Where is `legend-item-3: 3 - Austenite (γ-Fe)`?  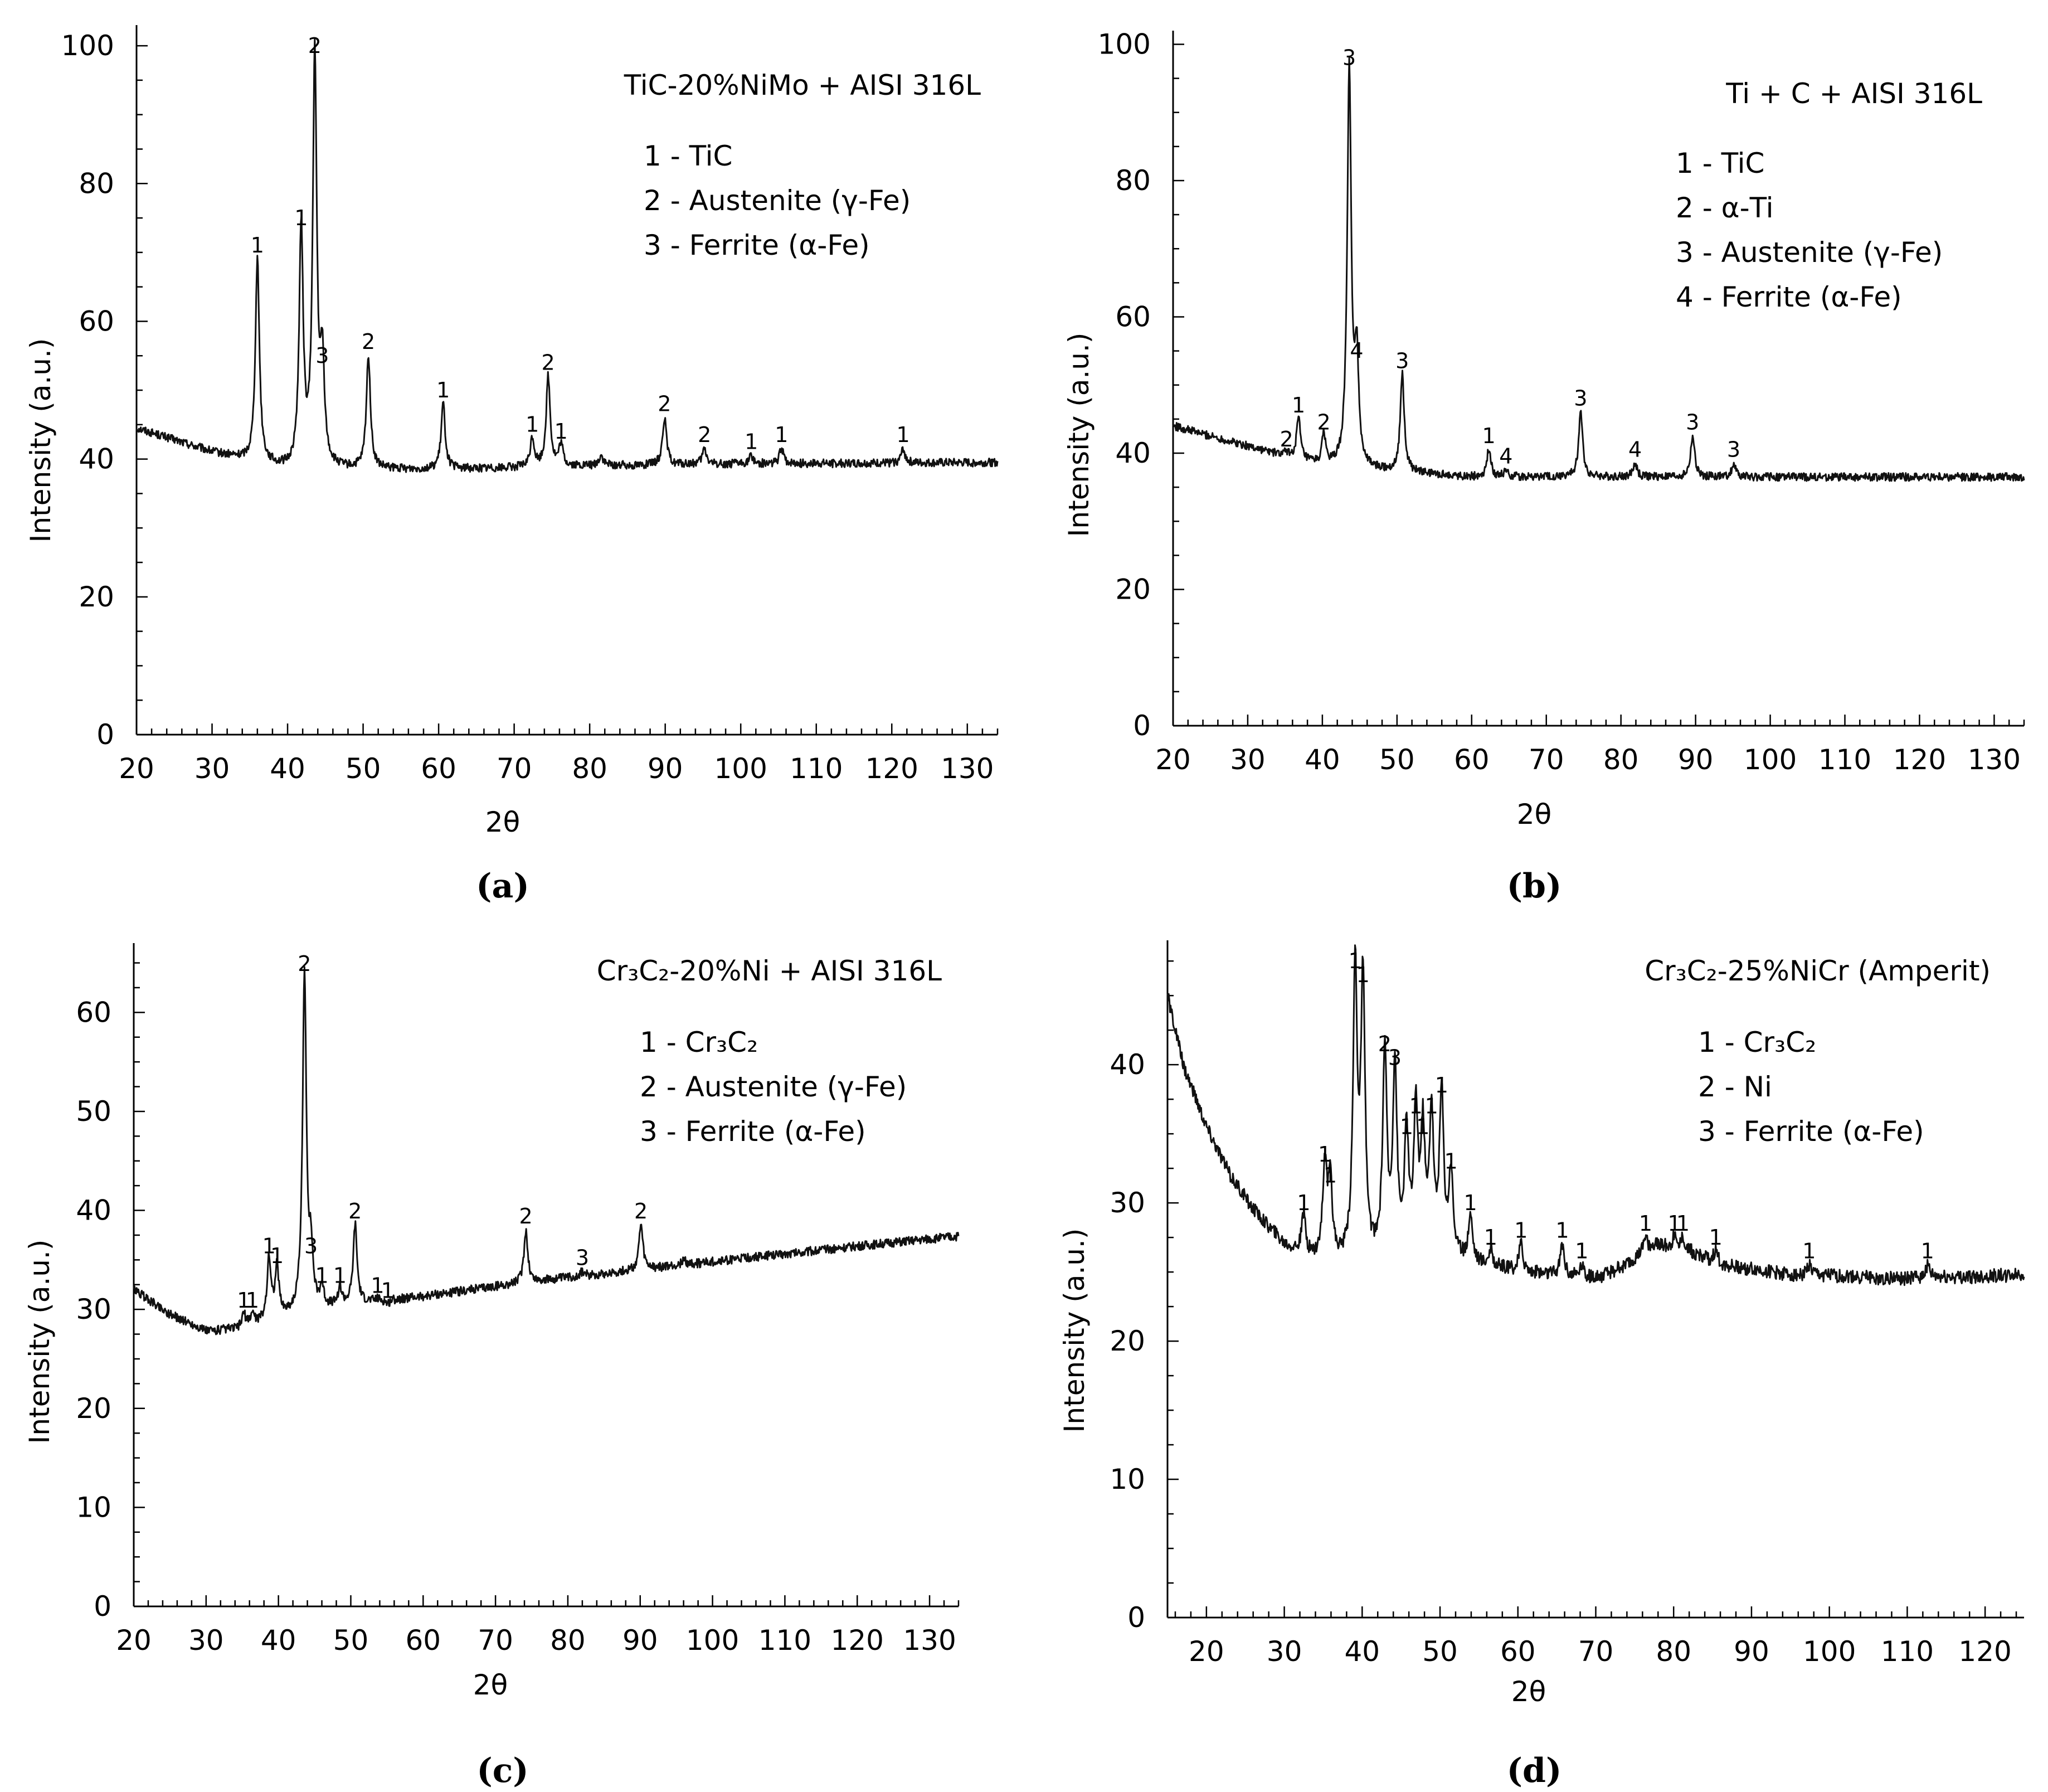 legend-item-3: 3 - Austenite (γ-Fe) is located at coordinates (1809, 253).